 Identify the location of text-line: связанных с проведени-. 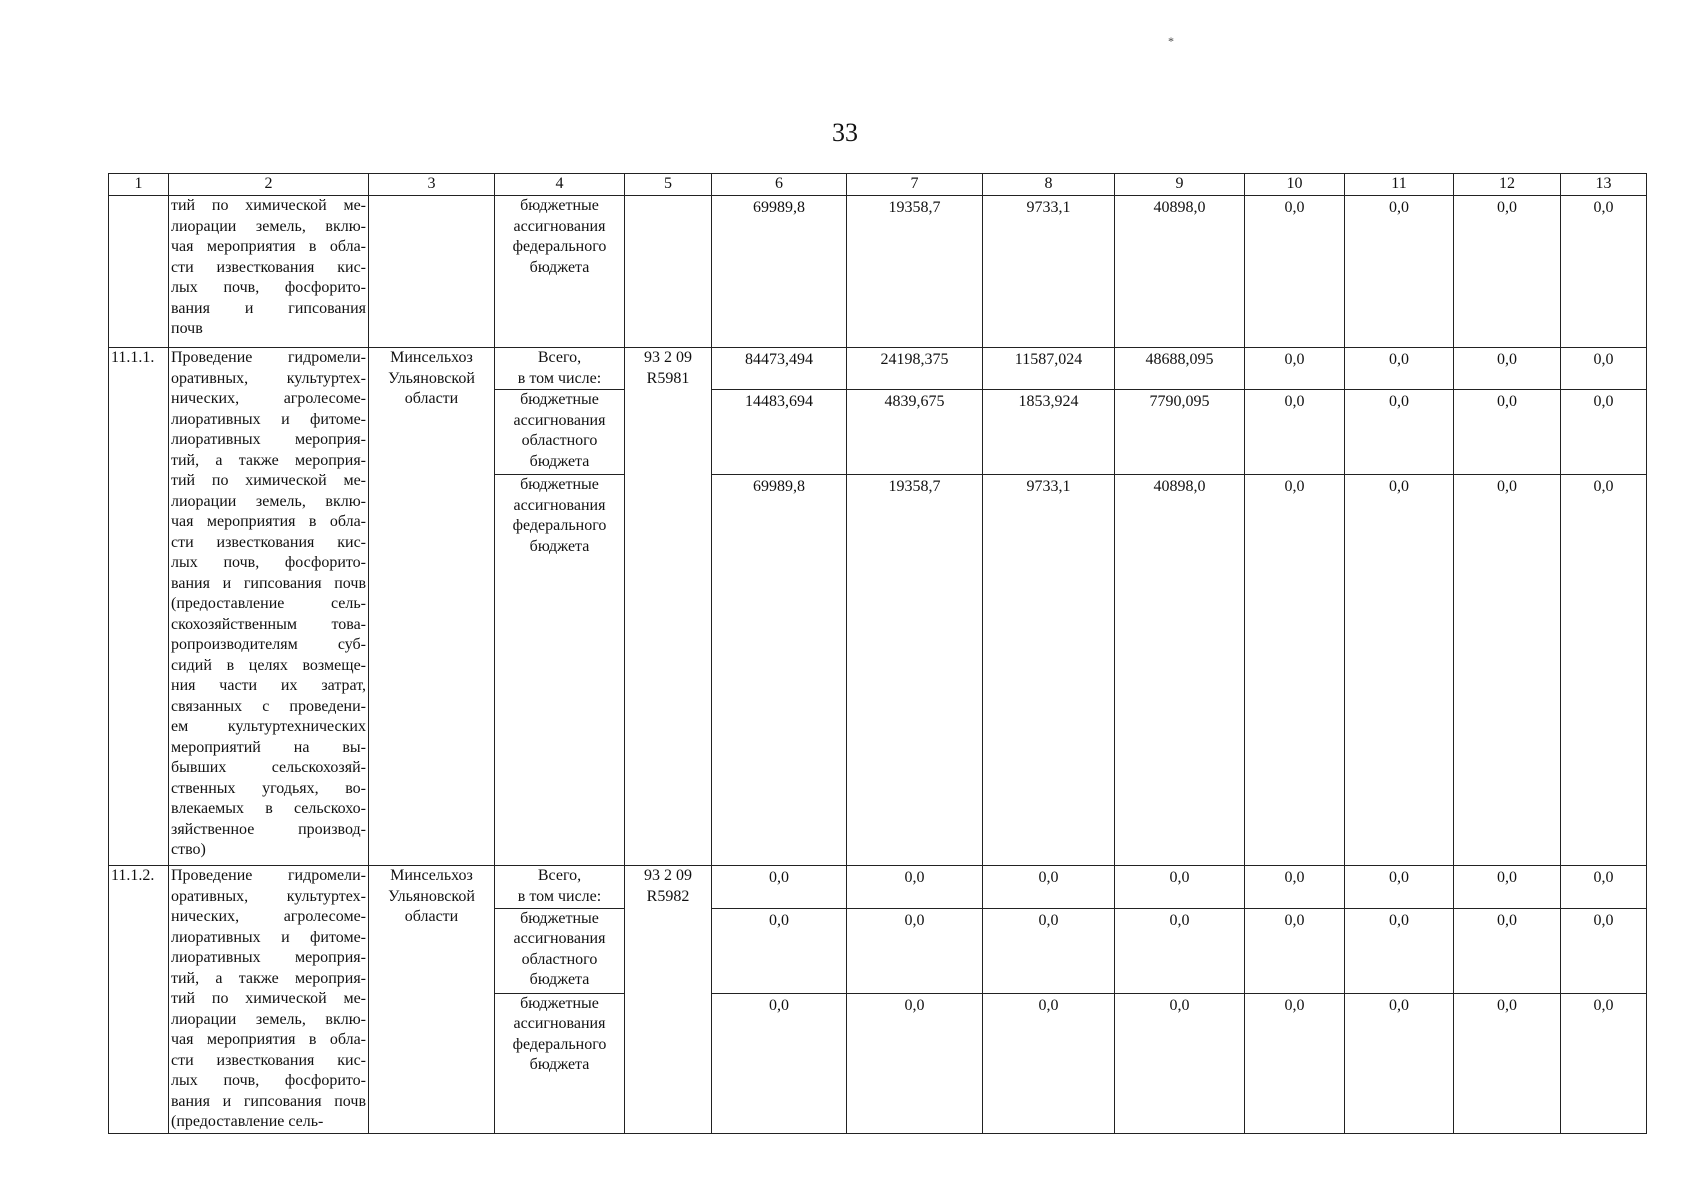
(268, 706).